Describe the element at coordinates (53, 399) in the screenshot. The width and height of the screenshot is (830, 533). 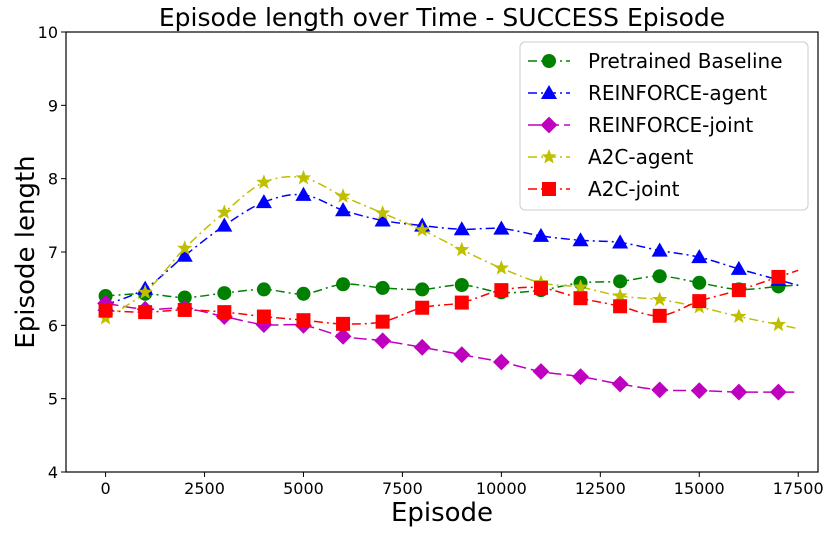
I see `y-tick-label: 5` at that location.